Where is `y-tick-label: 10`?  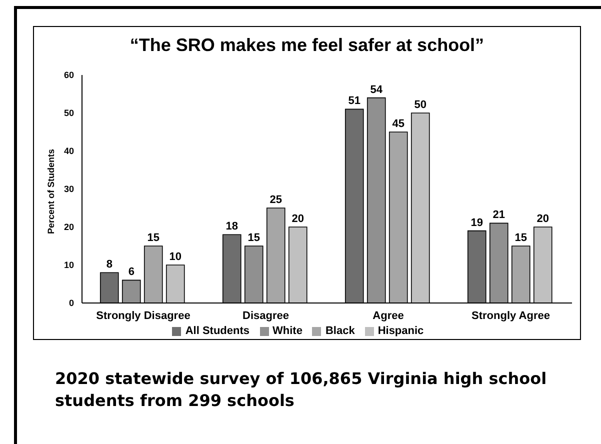 y-tick-label: 10 is located at coordinates (69, 265).